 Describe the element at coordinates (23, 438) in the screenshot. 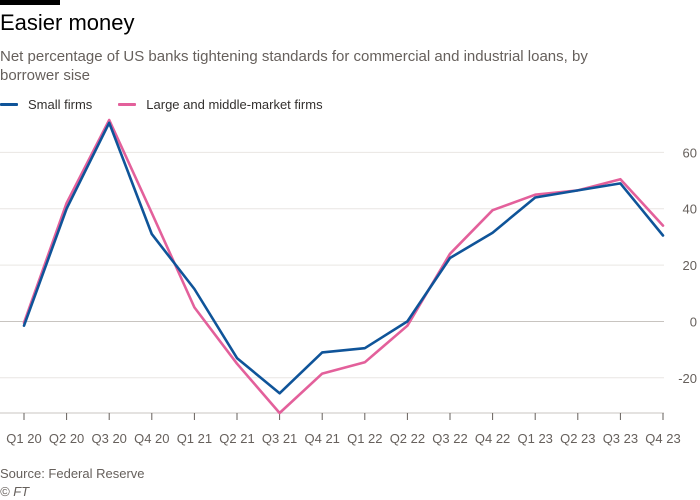

I see `x-tick-label: Q1 20` at that location.